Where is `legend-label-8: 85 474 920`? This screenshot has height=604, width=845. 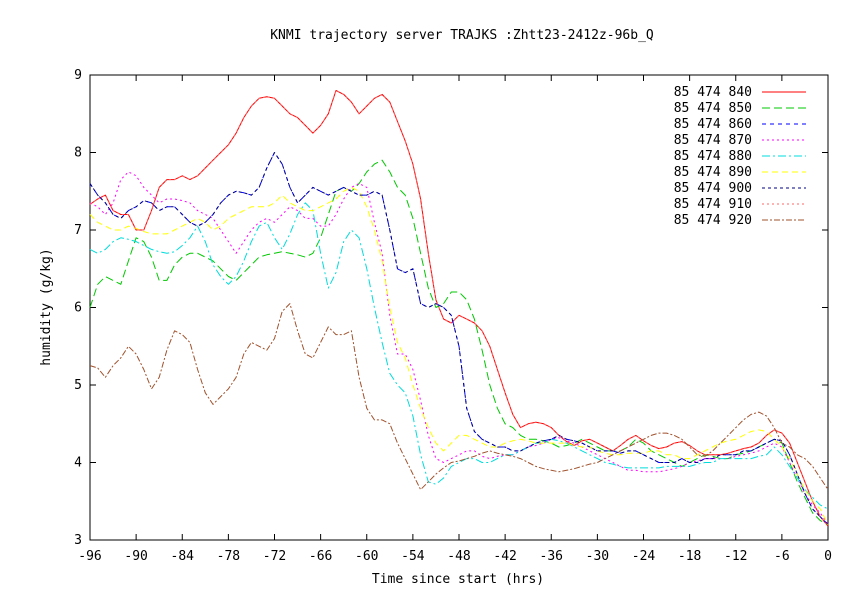 legend-label-8: 85 474 920 is located at coordinates (713, 220).